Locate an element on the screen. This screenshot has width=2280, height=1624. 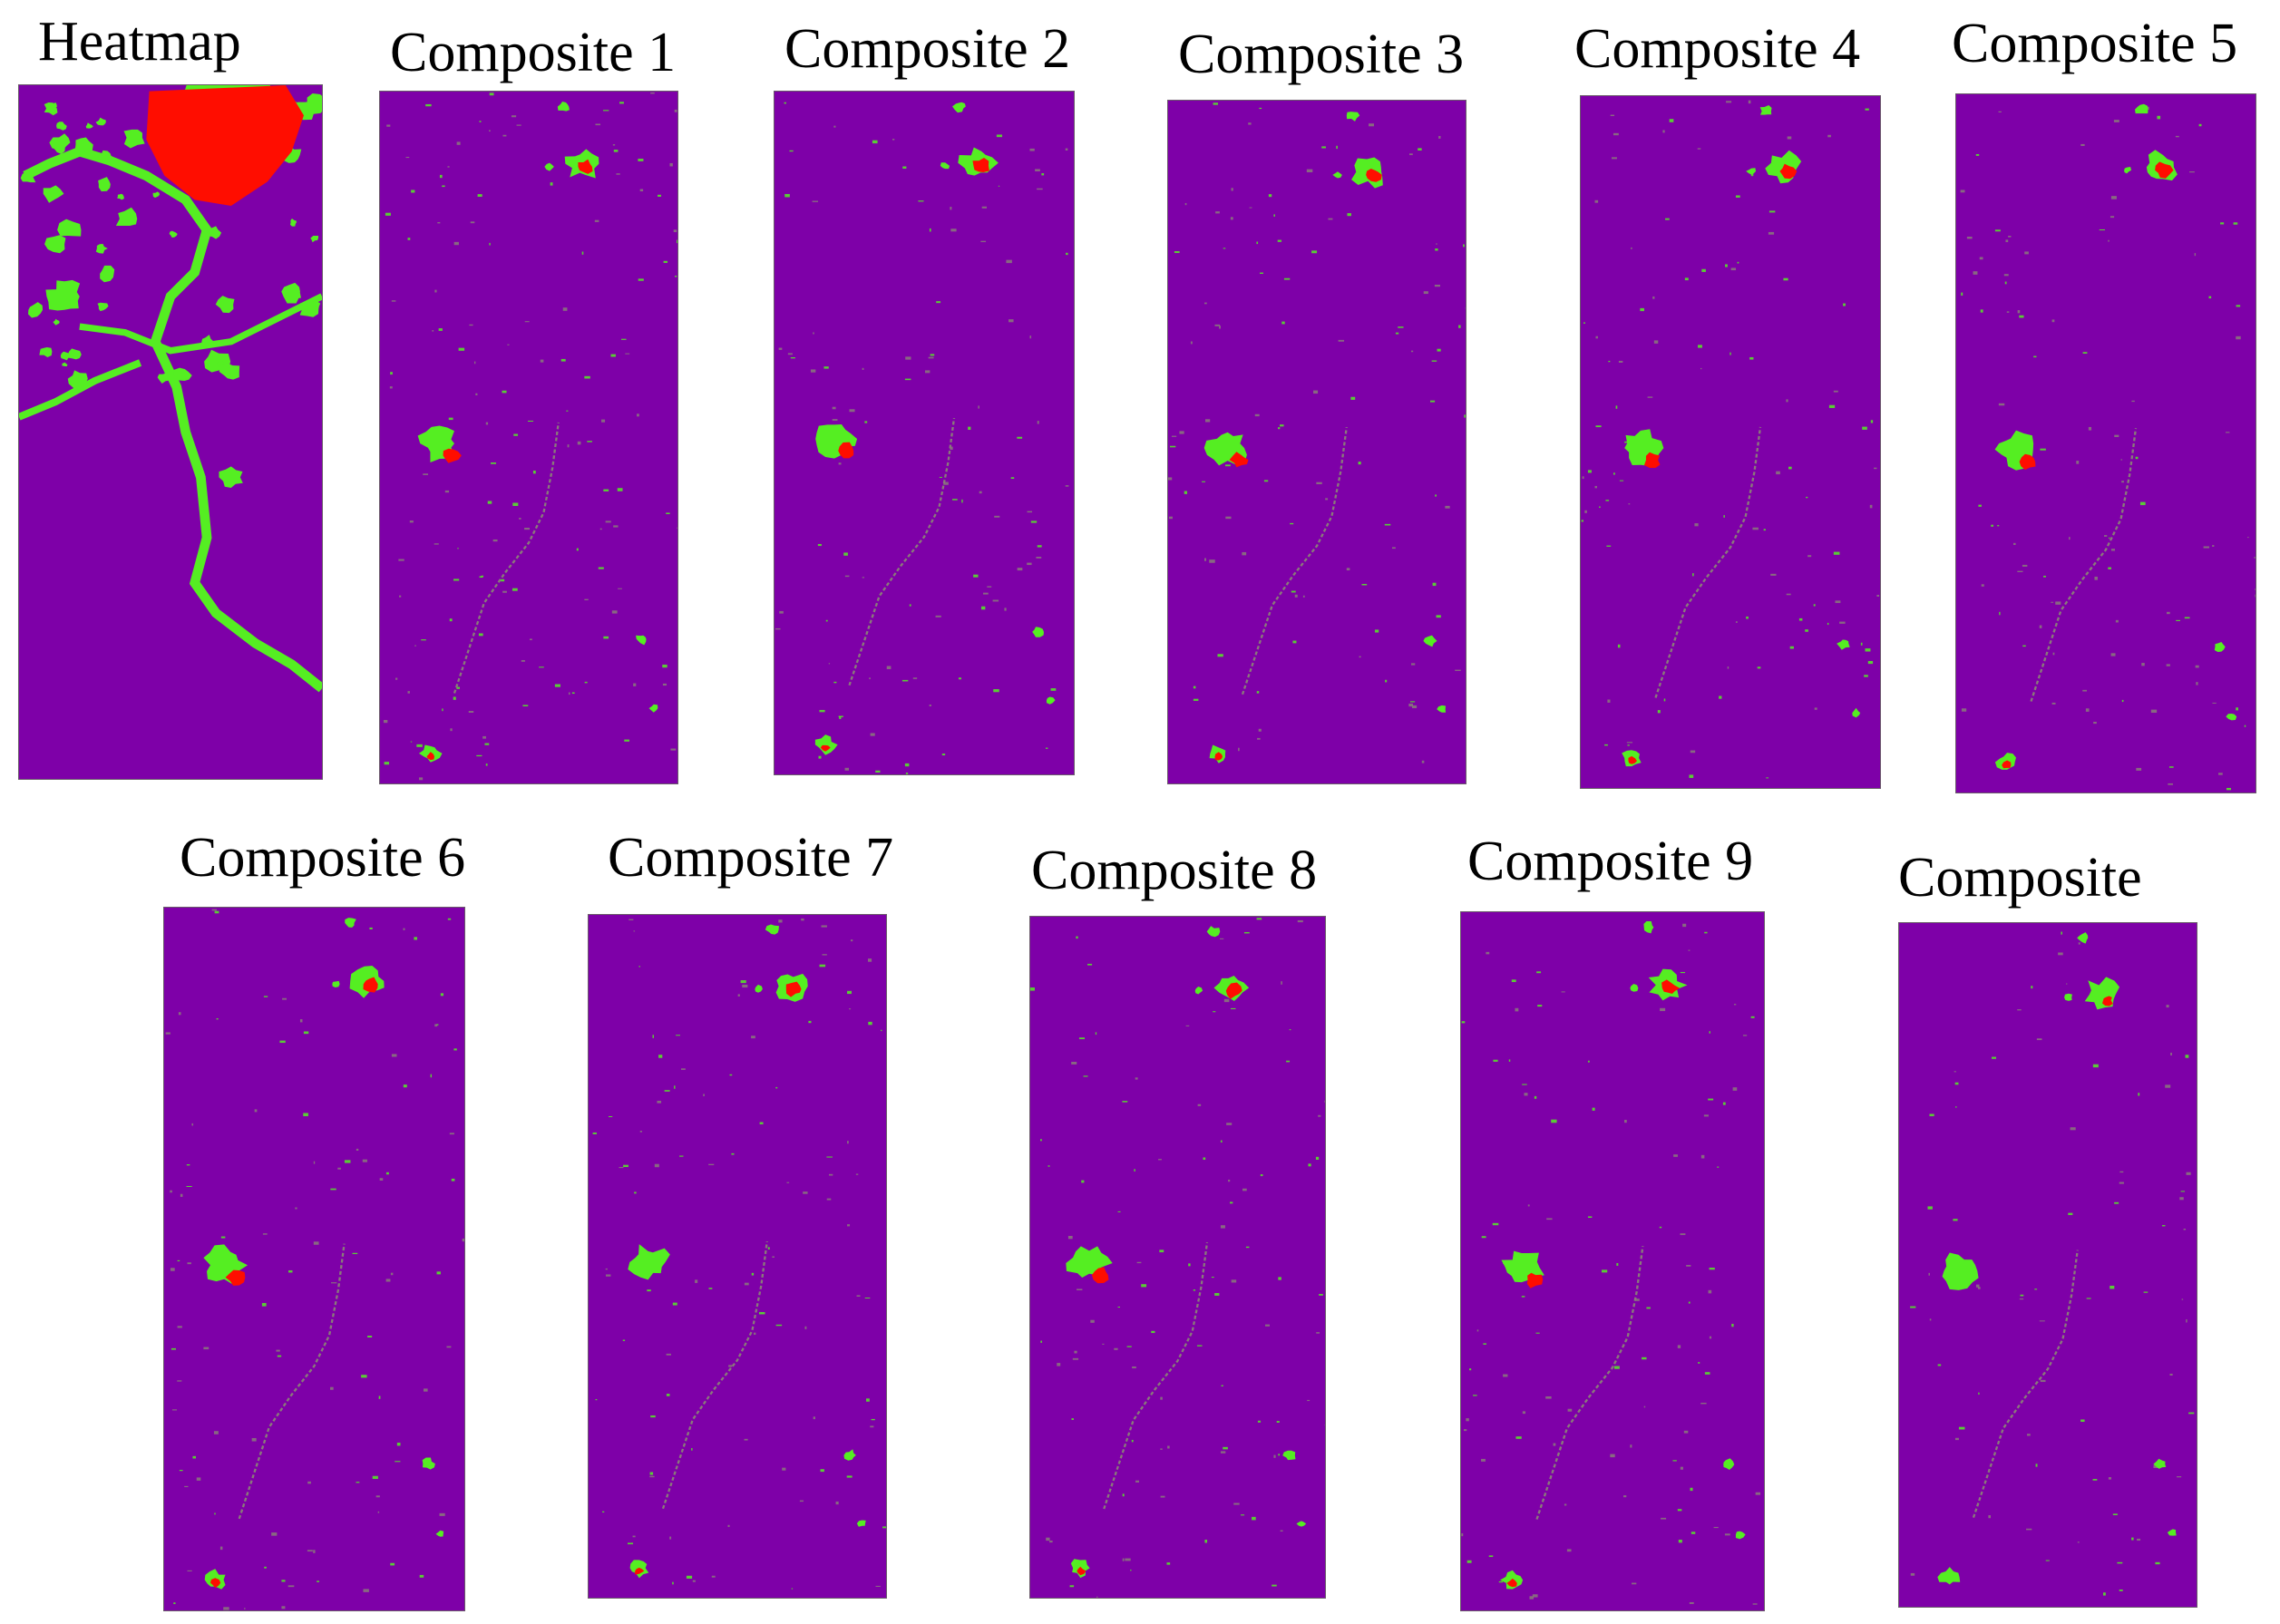
map-heatmap is located at coordinates (170, 432).